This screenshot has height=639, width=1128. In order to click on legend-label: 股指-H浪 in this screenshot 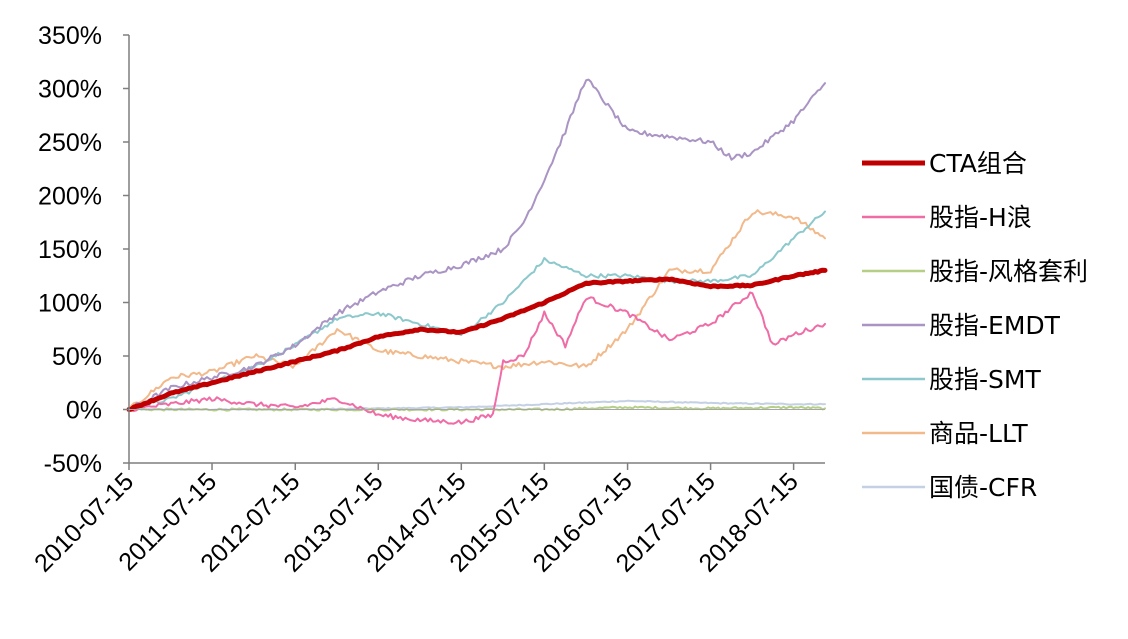, I will do `click(980, 217)`.